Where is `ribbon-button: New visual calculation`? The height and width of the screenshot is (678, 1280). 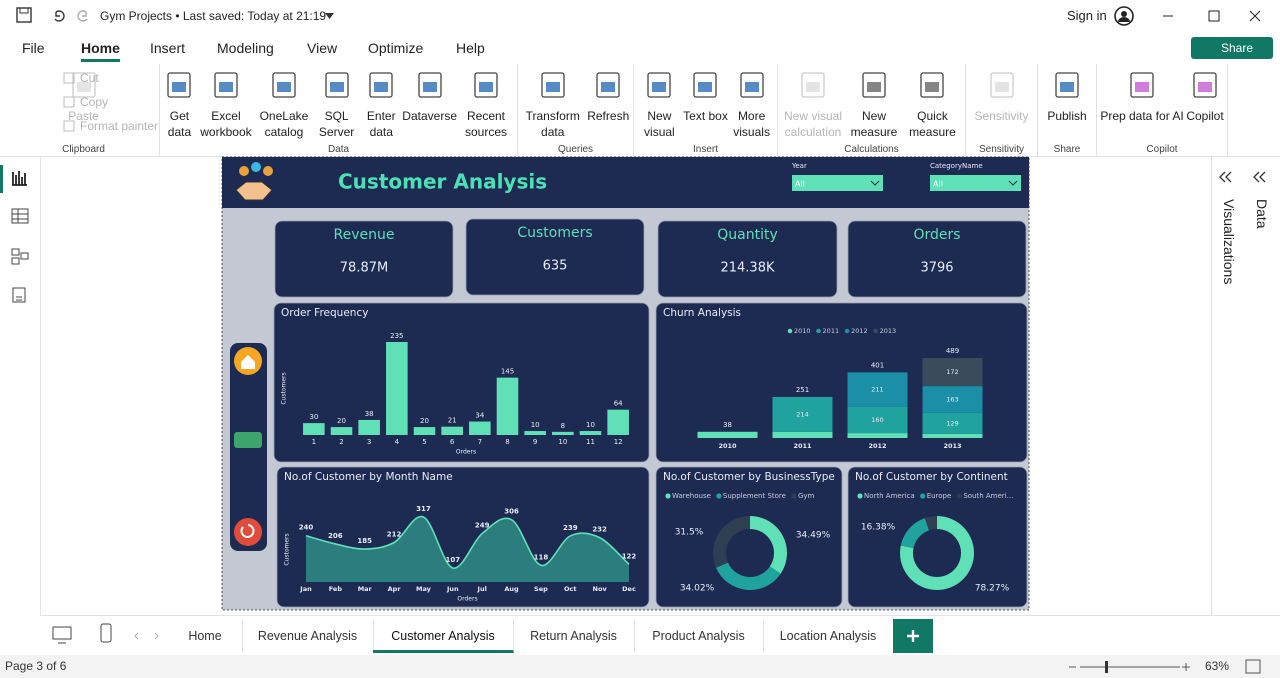
ribbon-button: New visual calculation is located at coordinates (813, 105).